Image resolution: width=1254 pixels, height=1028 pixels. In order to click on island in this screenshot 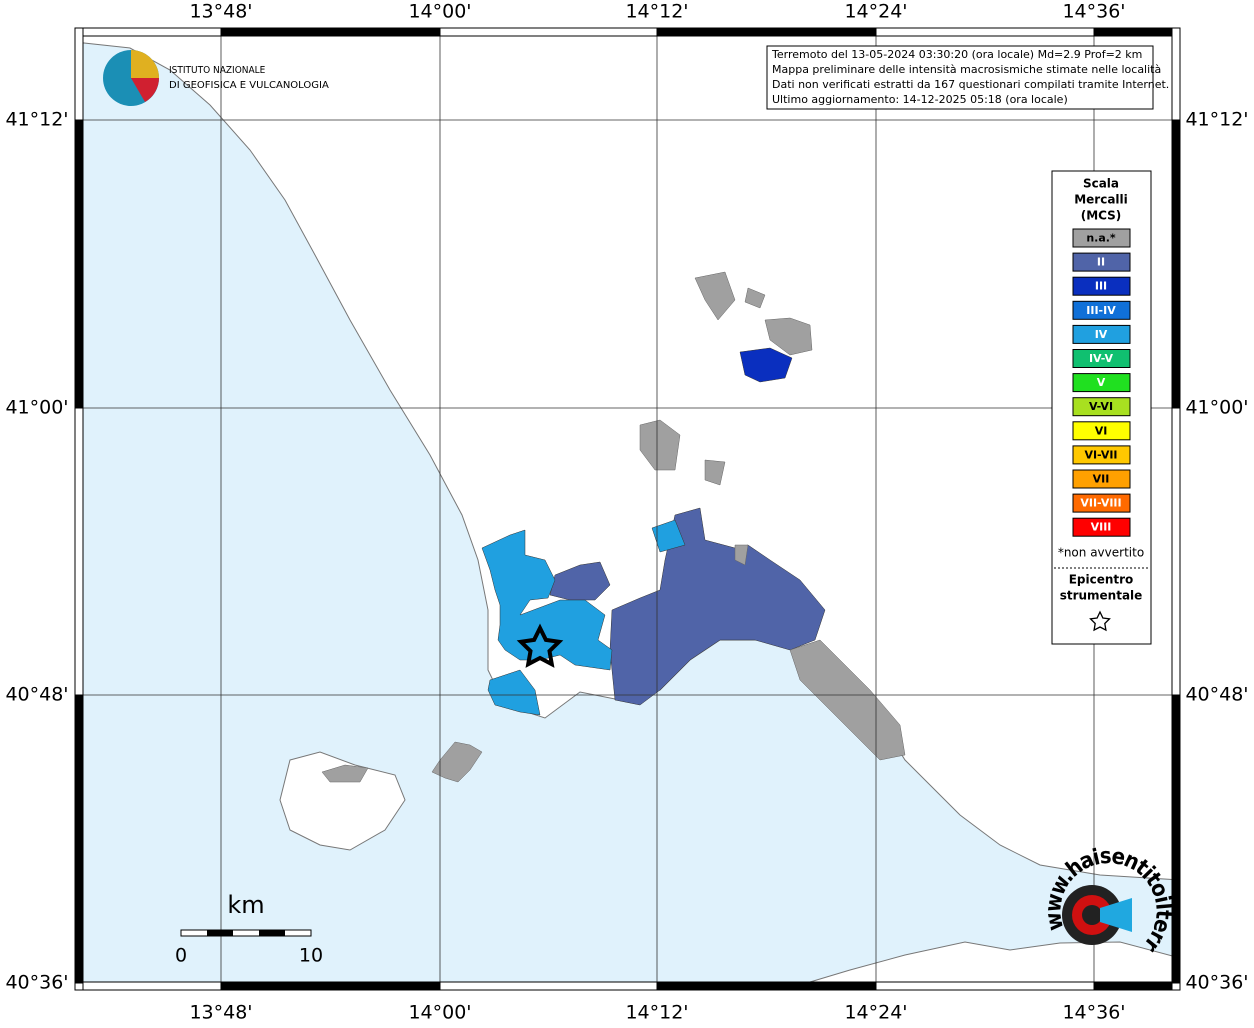, I will do `click(342, 801)`.